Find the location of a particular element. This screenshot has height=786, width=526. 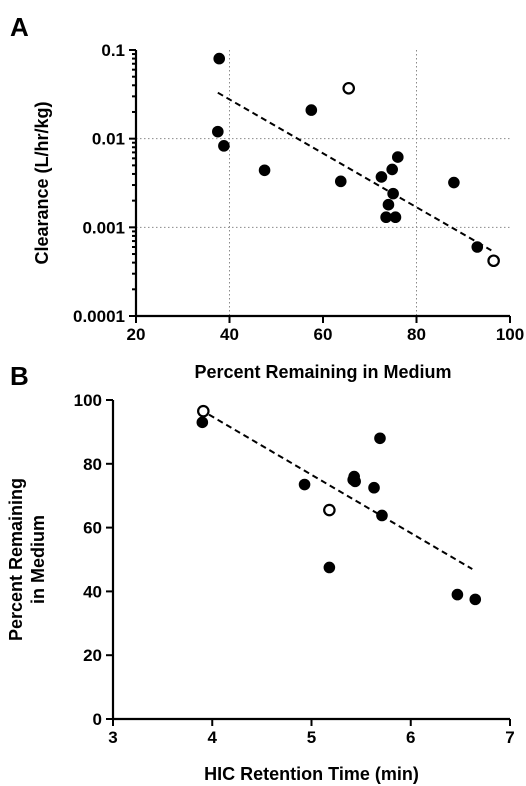

x-tick-label: 4 is located at coordinates (213, 737).